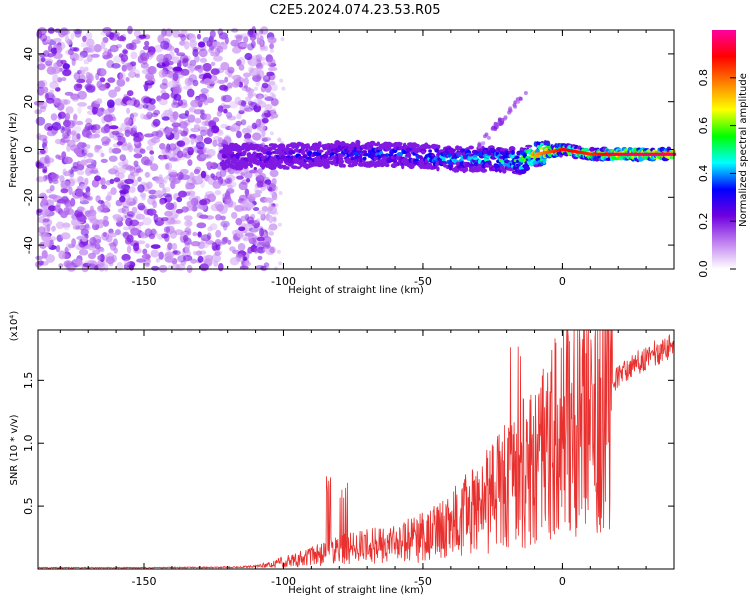 Image resolution: width=750 pixels, height=600 pixels. I want to click on y-tick-label: -20, so click(28, 197).